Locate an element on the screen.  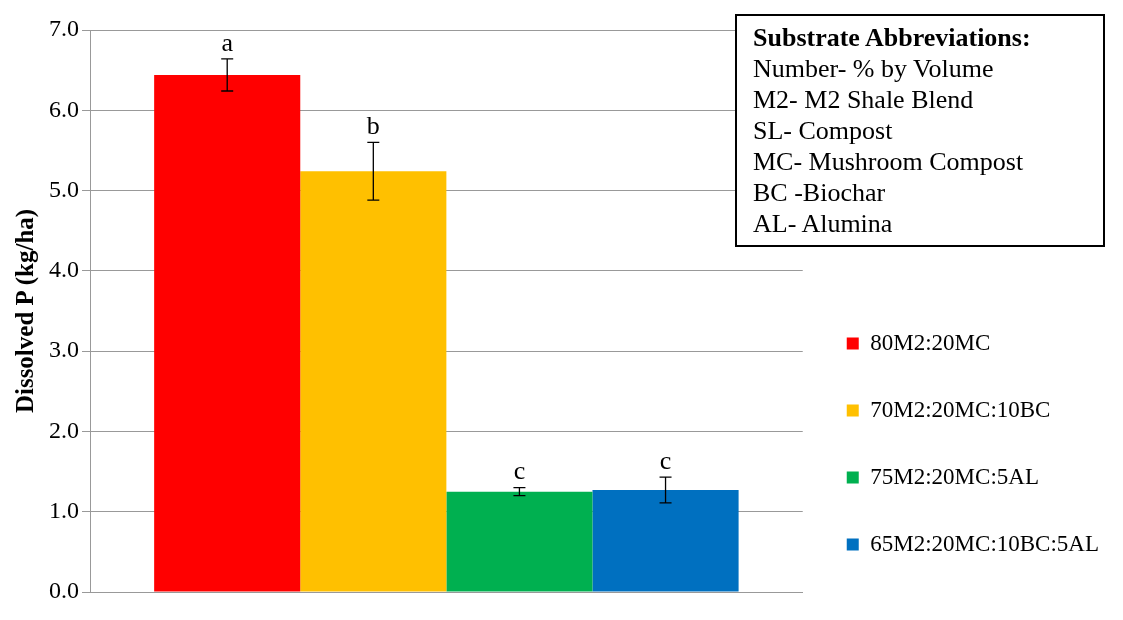
annotation: BC -Biochar is located at coordinates (820, 192).